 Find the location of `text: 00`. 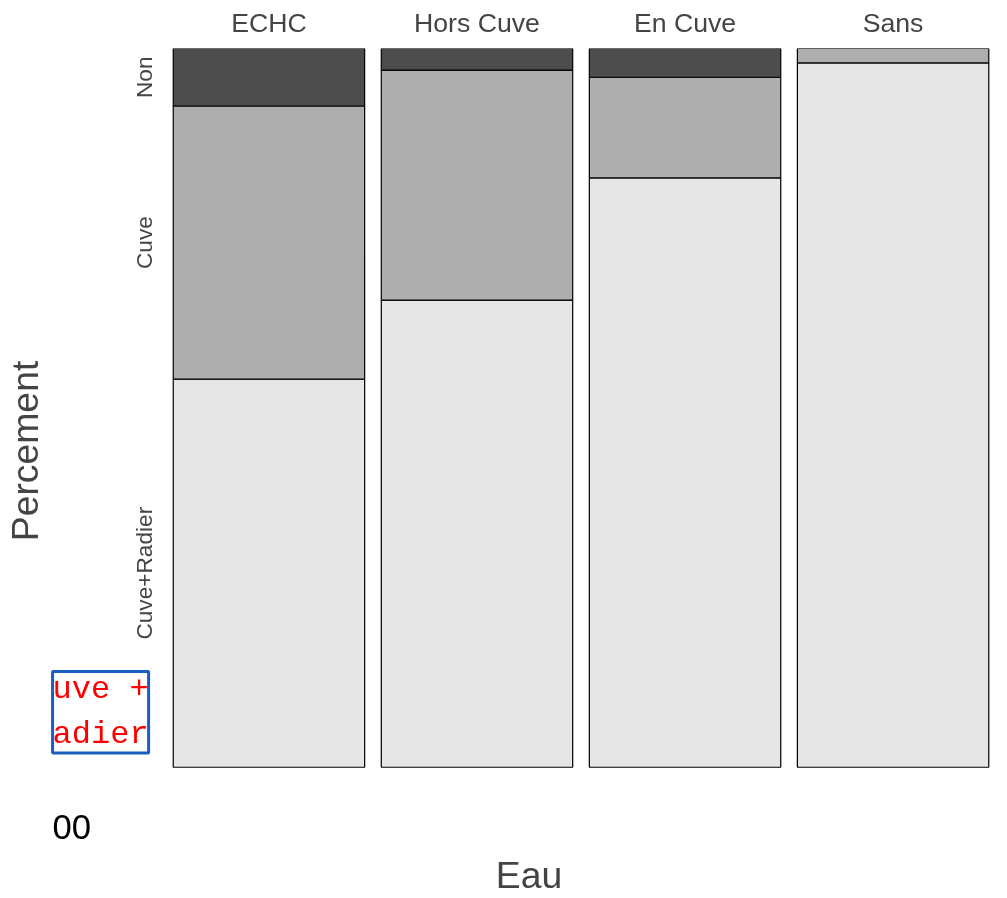

text: 00 is located at coordinates (72, 827).